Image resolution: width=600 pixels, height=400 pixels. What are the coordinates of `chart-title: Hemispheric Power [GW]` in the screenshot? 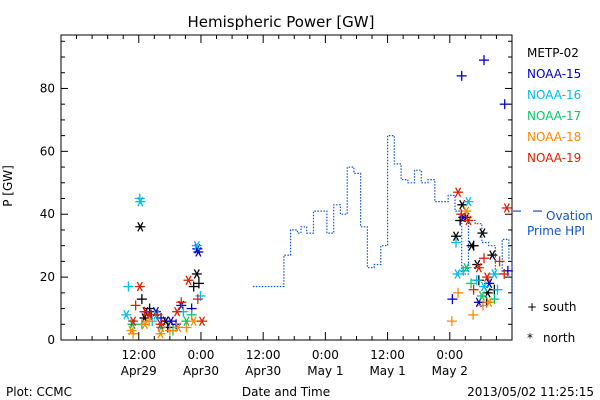 It's located at (281, 22).